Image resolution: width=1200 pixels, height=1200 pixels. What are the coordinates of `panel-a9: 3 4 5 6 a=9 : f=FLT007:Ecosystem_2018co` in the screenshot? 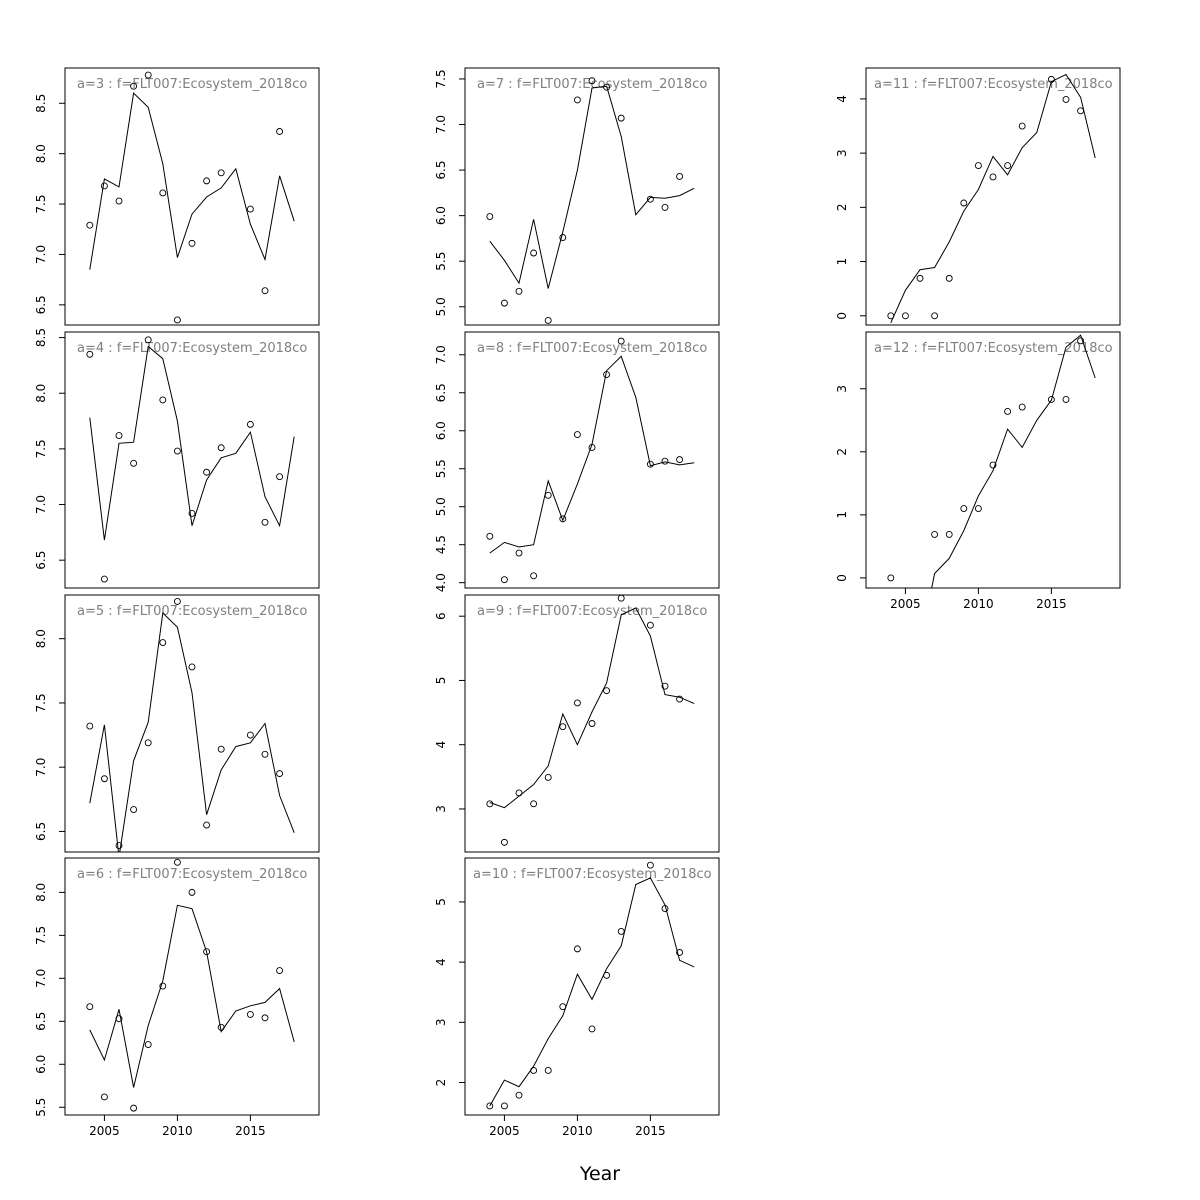 It's located at (577, 723).